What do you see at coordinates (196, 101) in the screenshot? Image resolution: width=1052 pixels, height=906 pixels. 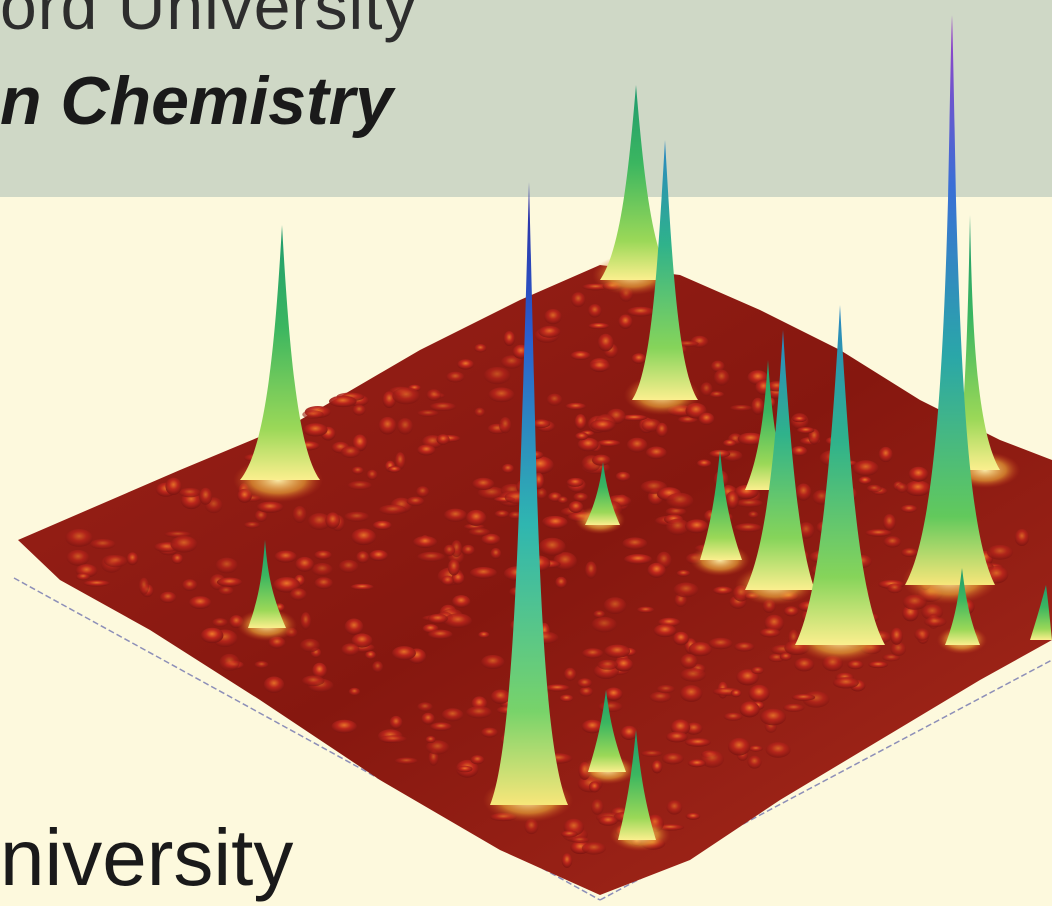 I see `department-name: n Chemistry` at bounding box center [196, 101].